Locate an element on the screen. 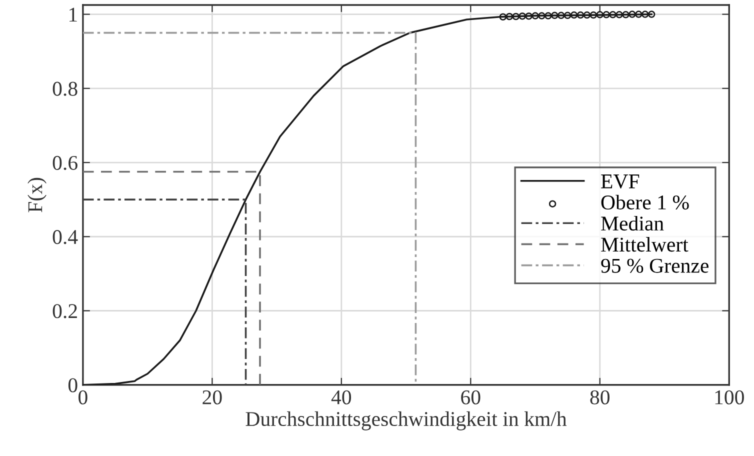  y-tick-label: 0.6 is located at coordinates (65, 163).